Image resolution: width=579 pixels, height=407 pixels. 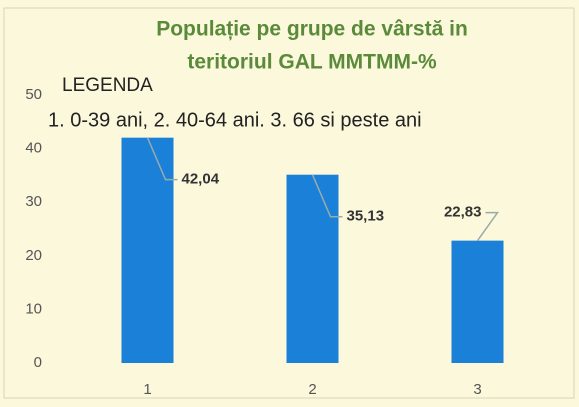 I want to click on data-label: 42,04, so click(x=201, y=179).